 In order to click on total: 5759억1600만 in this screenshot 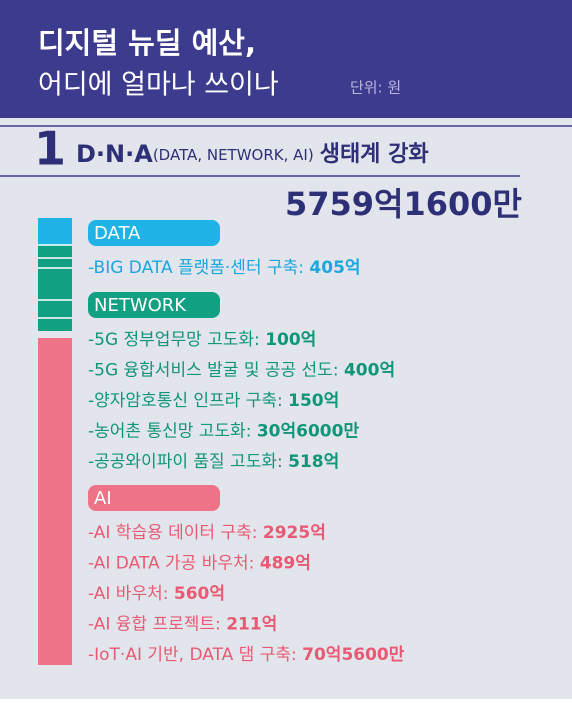, I will do `click(403, 204)`.